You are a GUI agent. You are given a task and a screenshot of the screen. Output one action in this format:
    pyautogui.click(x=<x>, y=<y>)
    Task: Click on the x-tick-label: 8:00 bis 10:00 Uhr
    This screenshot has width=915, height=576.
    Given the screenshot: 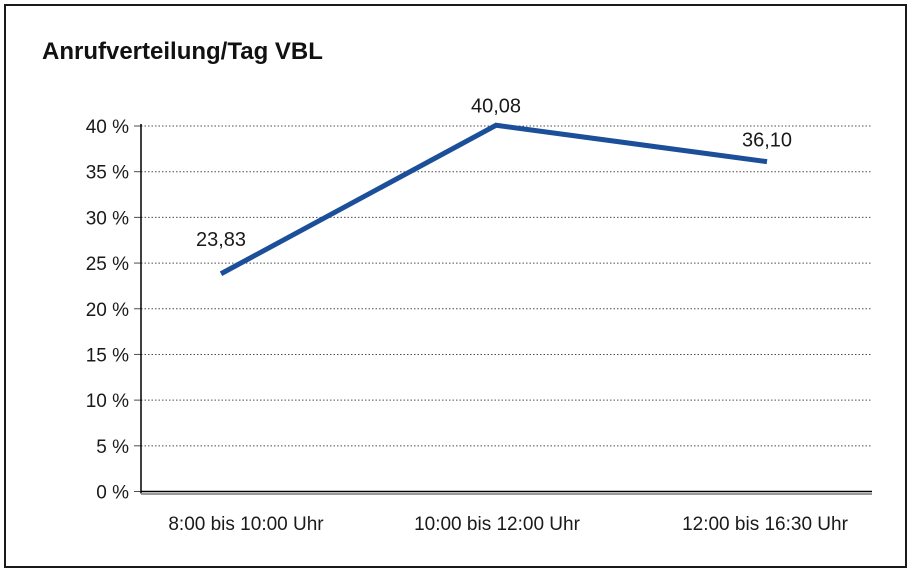 What is the action you would take?
    pyautogui.click(x=246, y=524)
    